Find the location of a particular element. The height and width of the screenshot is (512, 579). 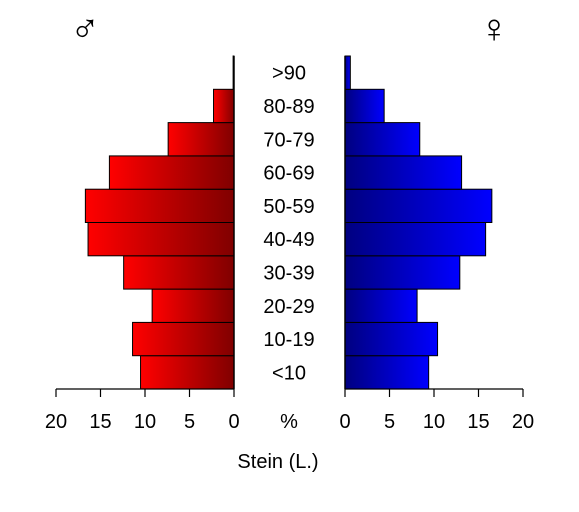

age-group-label: <10 is located at coordinates (289, 373).